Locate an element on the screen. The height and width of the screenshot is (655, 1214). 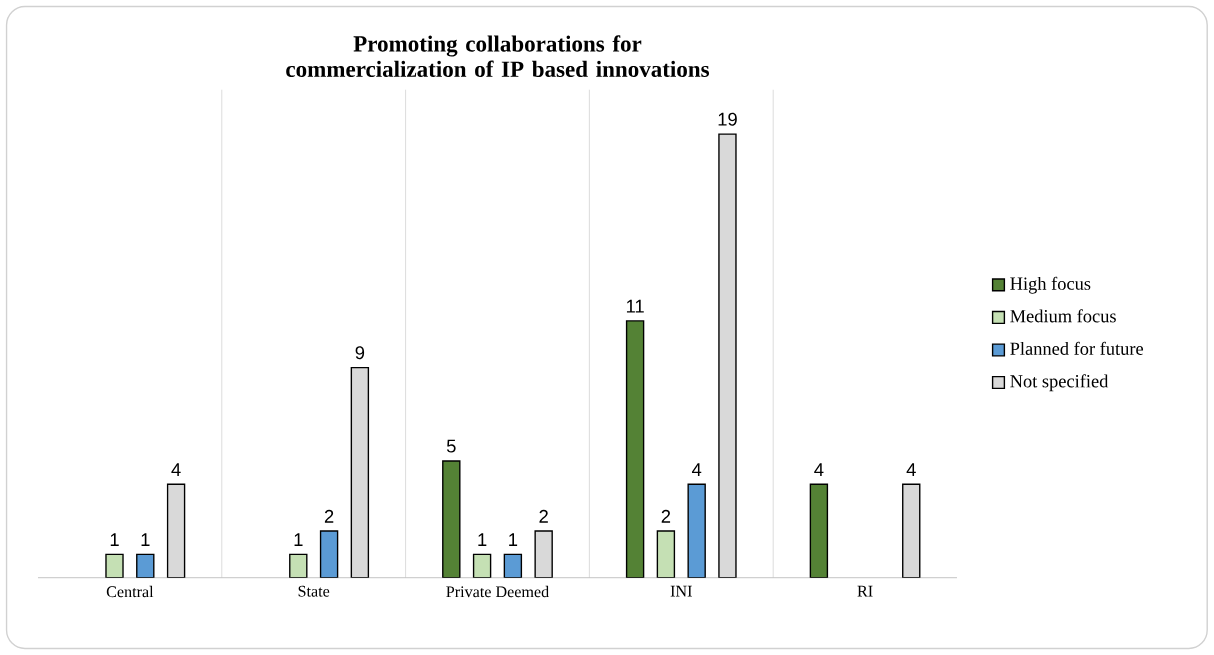
x-tick-label: RI is located at coordinates (865, 591).